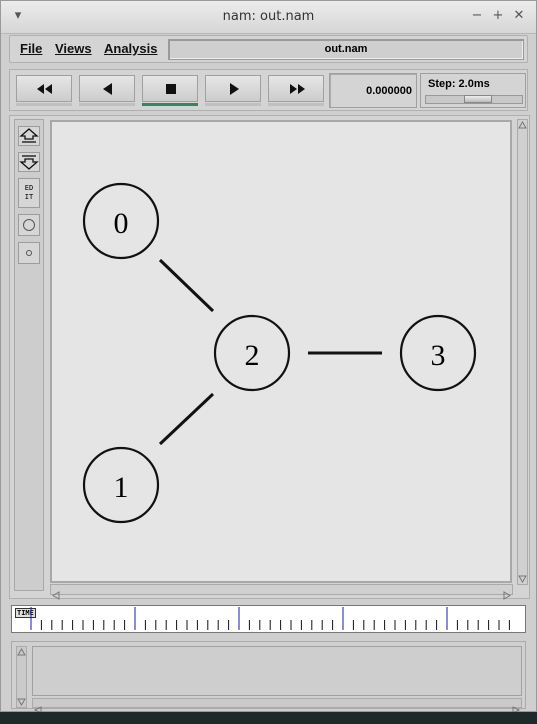 This screenshot has height=724, width=537. I want to click on menu-views: Views, so click(73, 48).